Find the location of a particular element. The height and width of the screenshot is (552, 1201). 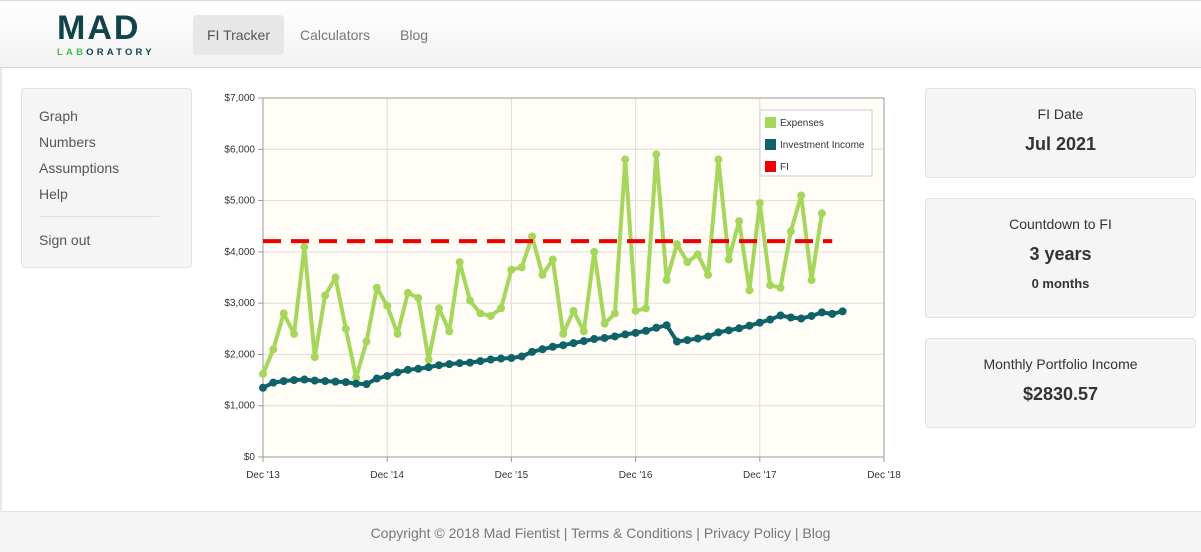

legend-box is located at coordinates (816, 143).